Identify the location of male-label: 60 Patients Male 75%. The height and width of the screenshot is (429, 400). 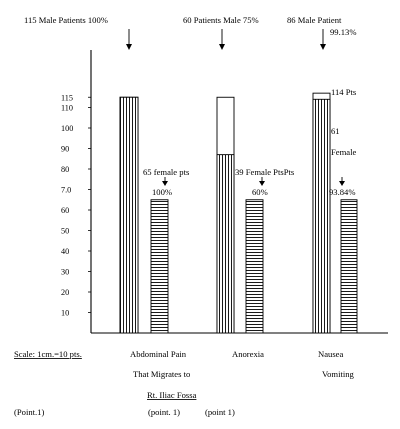
(221, 20).